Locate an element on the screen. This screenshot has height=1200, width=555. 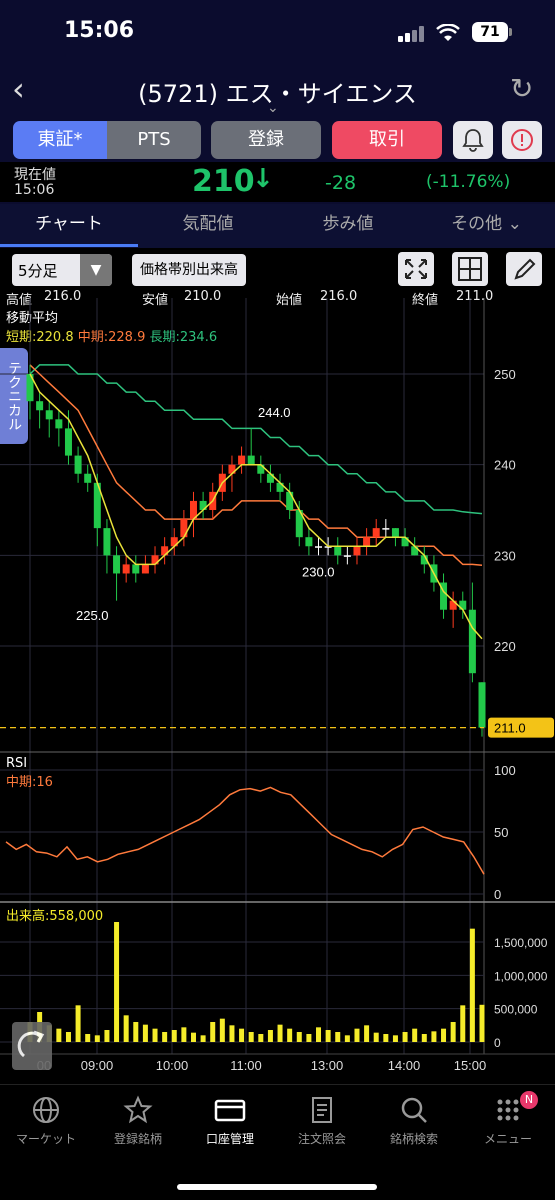
layout-button is located at coordinates (470, 269).